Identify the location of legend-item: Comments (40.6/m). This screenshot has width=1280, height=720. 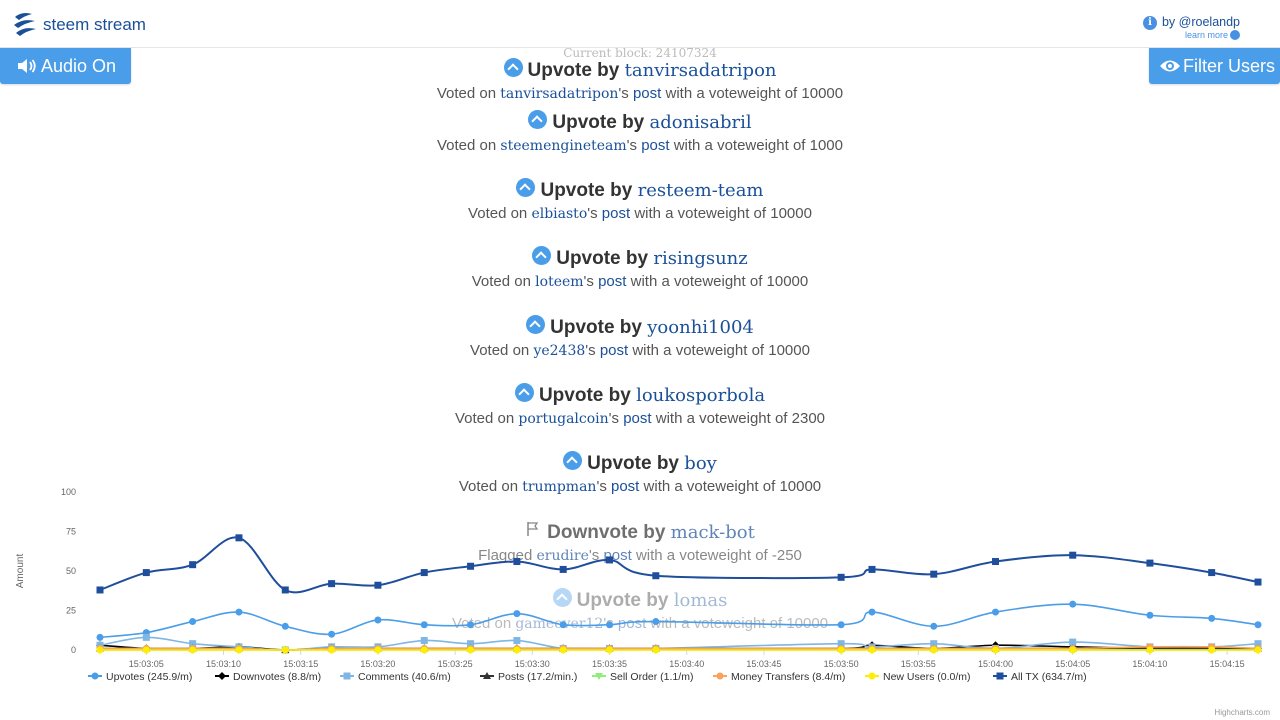
(404, 677).